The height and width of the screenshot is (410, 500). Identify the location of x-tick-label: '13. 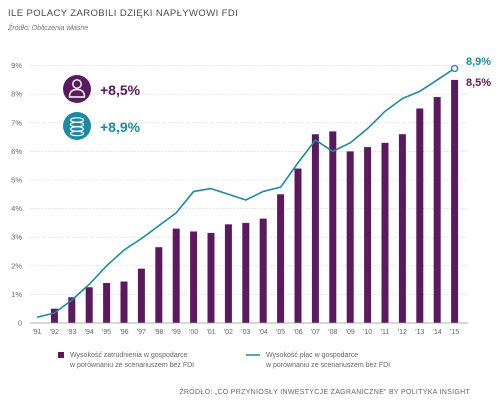
(419, 332).